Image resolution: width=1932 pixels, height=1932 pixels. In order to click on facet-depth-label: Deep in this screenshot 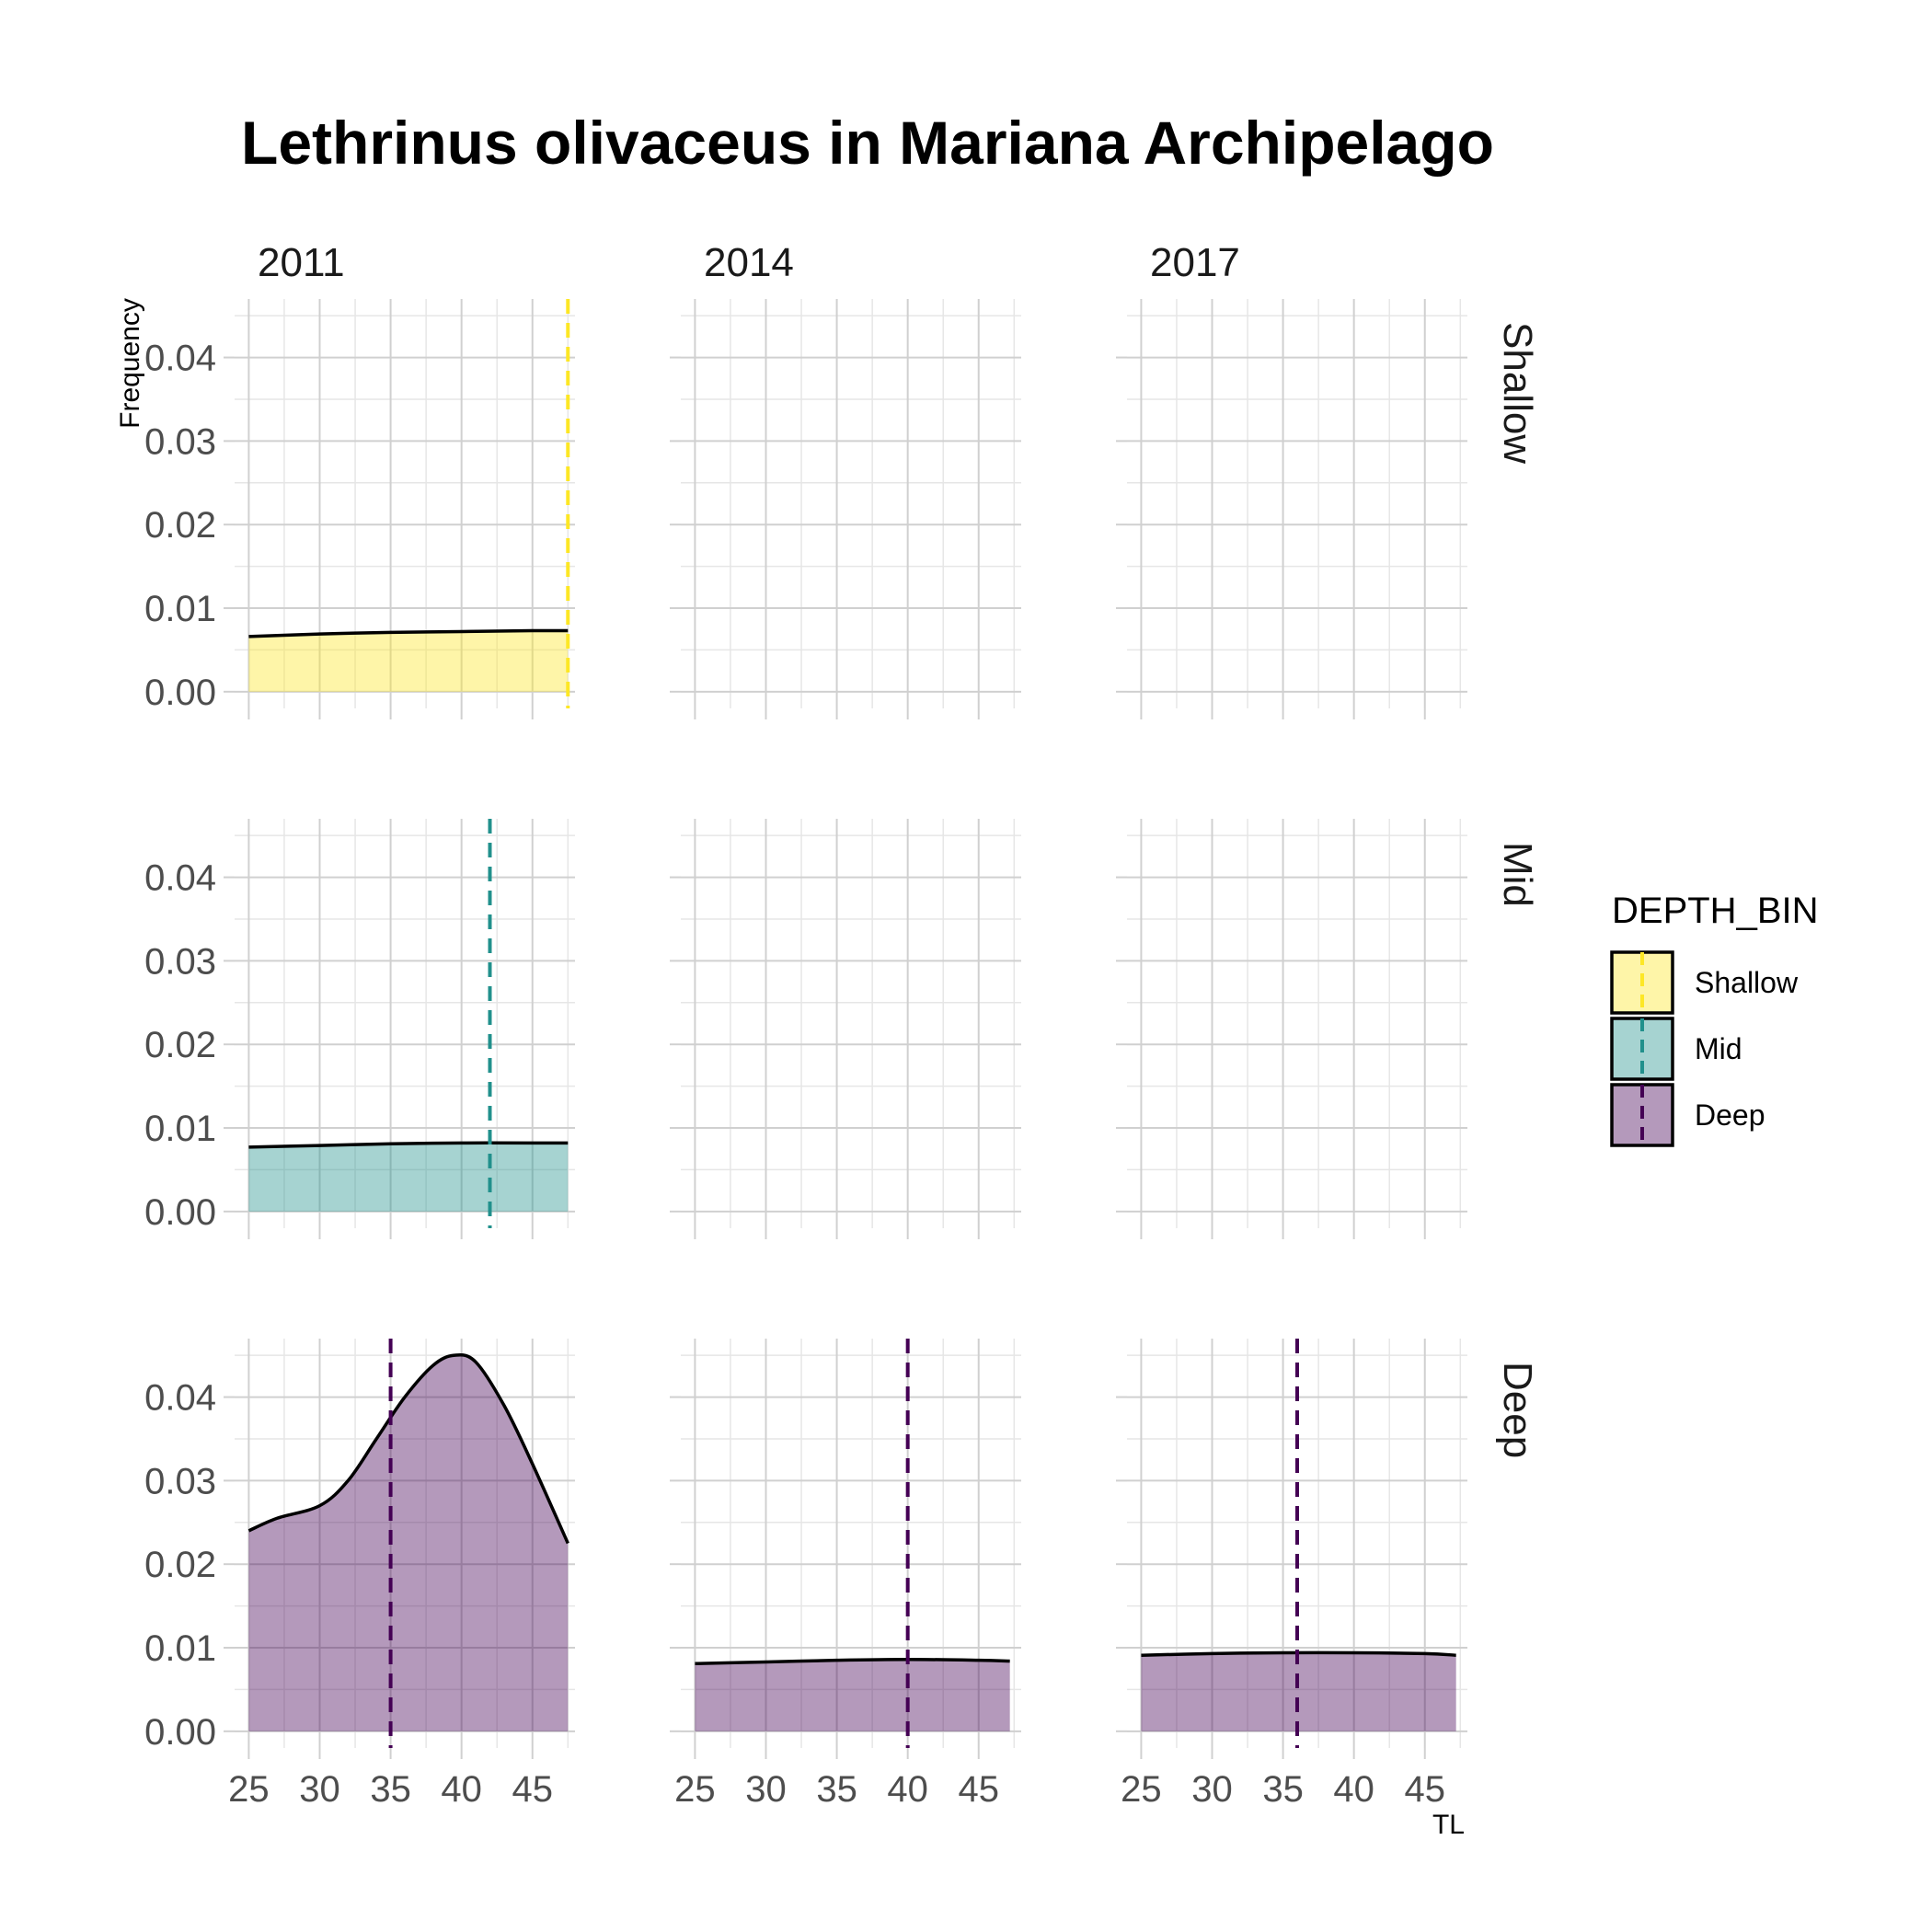, I will do `click(1517, 1410)`.